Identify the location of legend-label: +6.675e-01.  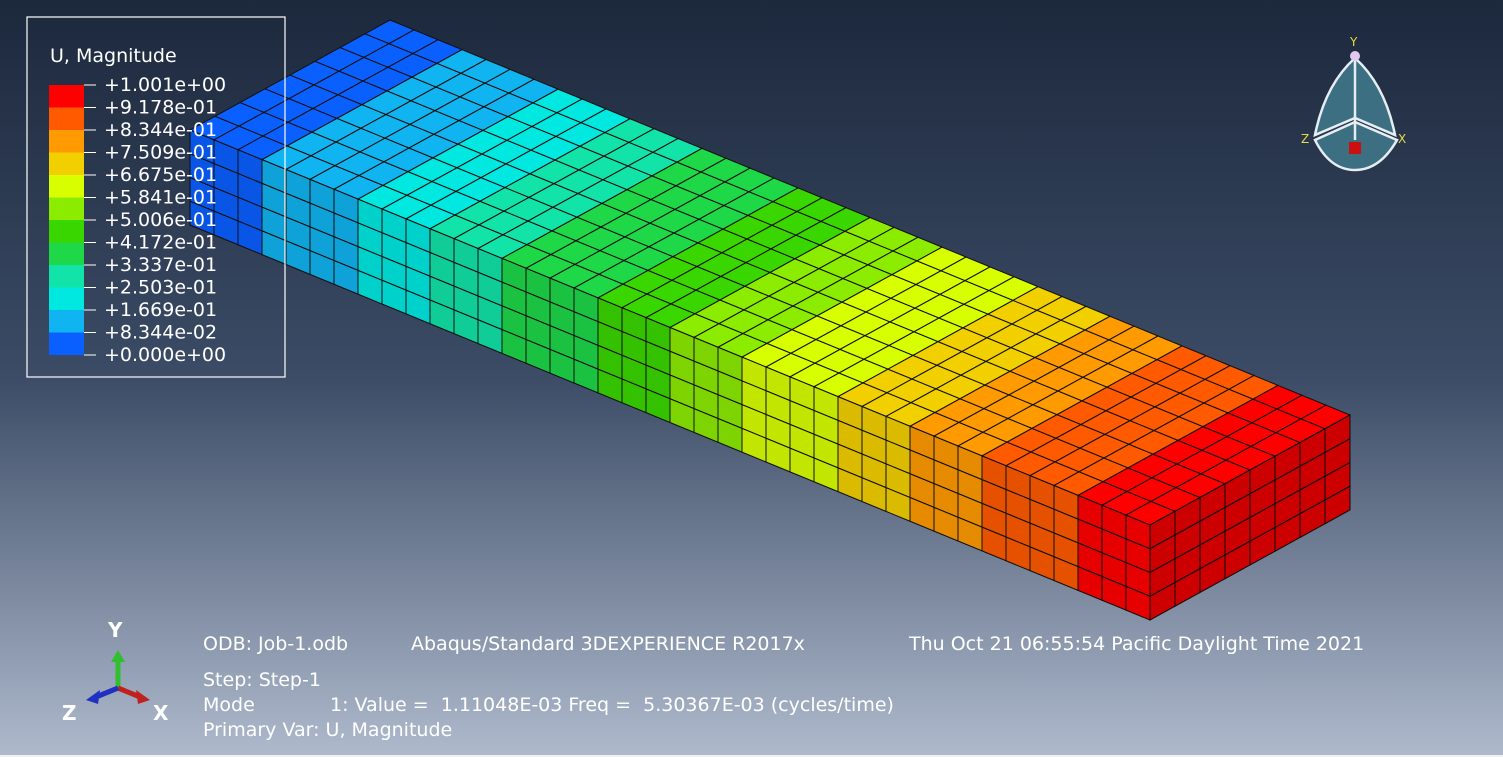
(160, 175).